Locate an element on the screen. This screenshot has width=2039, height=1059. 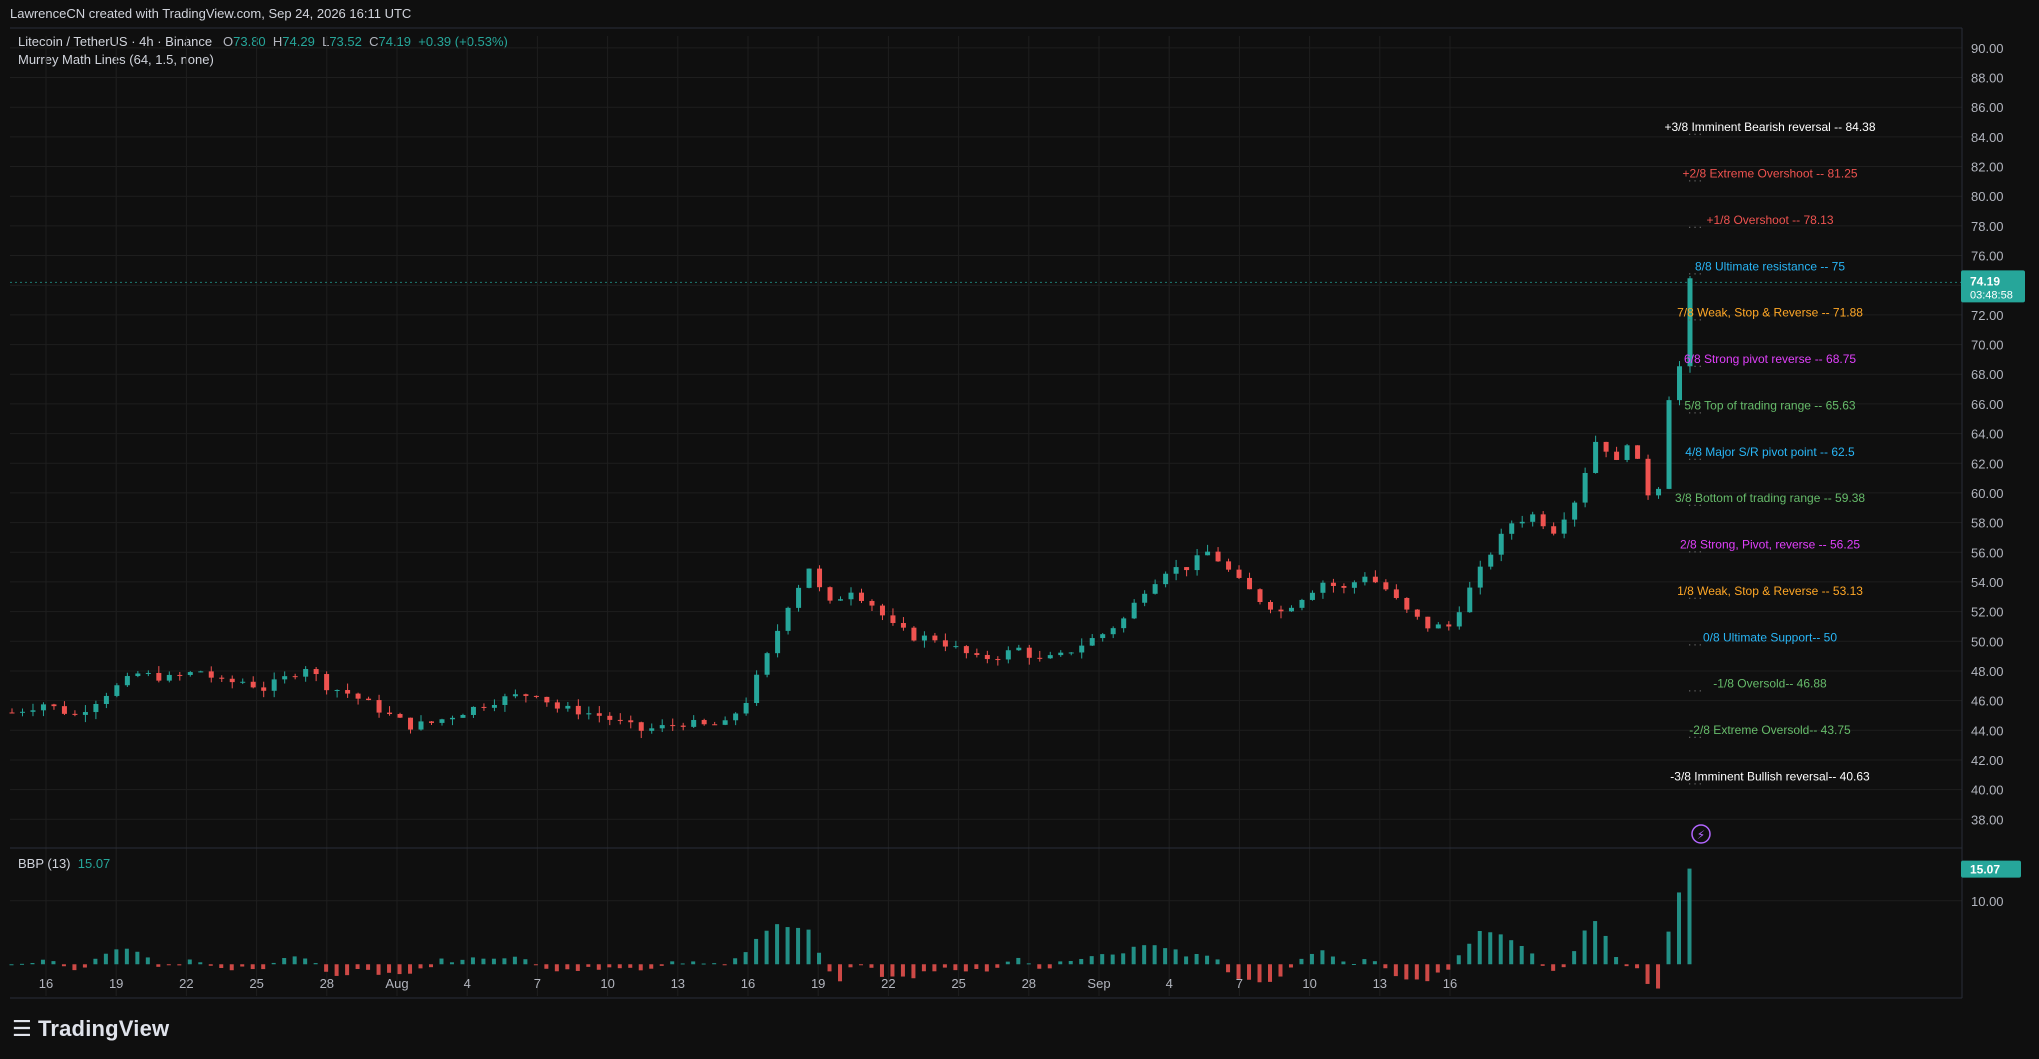
last-price-text: 74.19 is located at coordinates (1985, 281).